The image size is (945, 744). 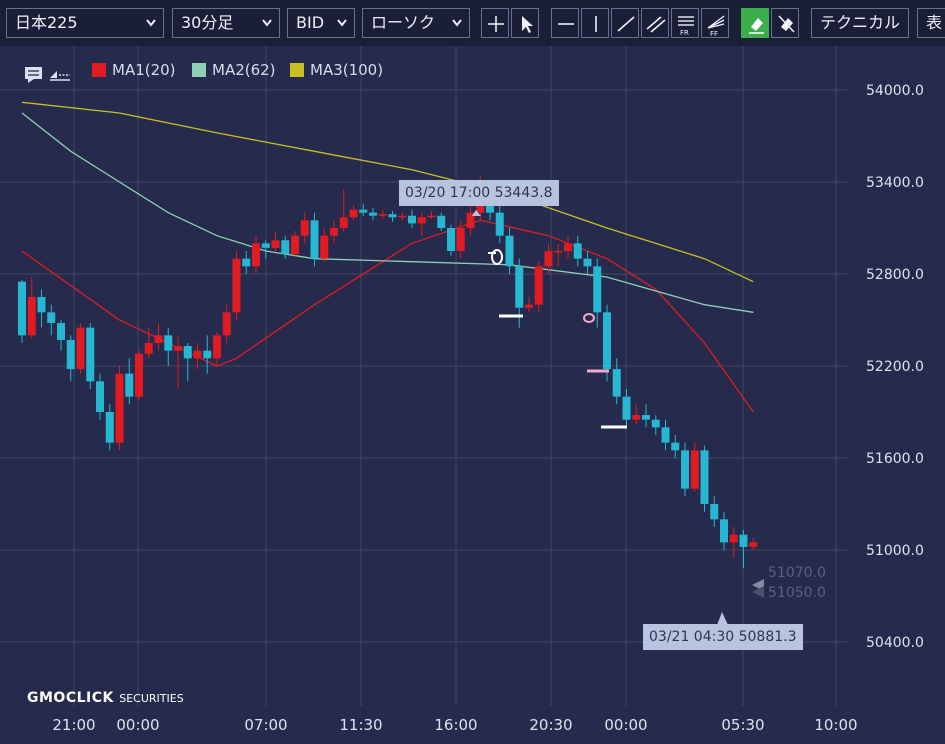 What do you see at coordinates (686, 26) in the screenshot?
I see `fibonacci-retracement-icon: FR` at bounding box center [686, 26].